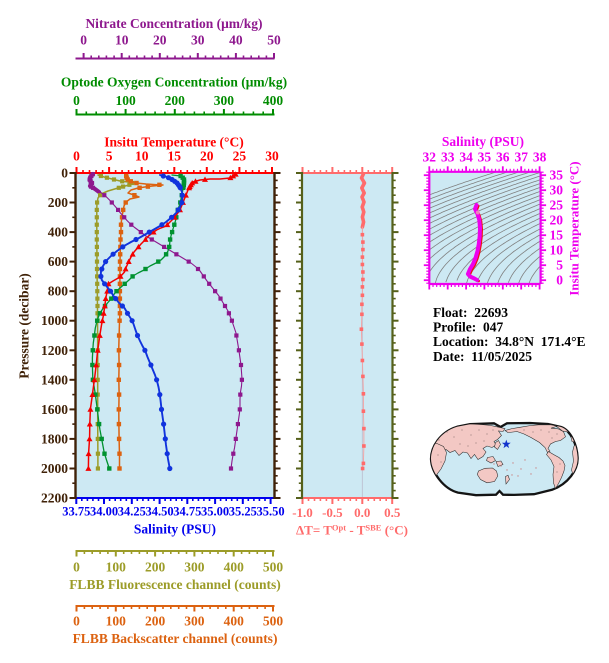  I want to click on svg-text: 1400, so click(54, 379).